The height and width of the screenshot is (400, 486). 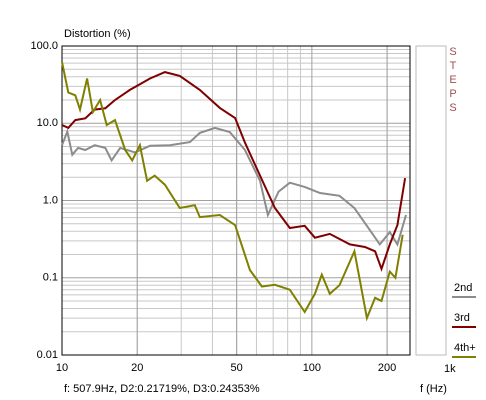 I want to click on x-tick-label: 20, so click(x=137, y=368).